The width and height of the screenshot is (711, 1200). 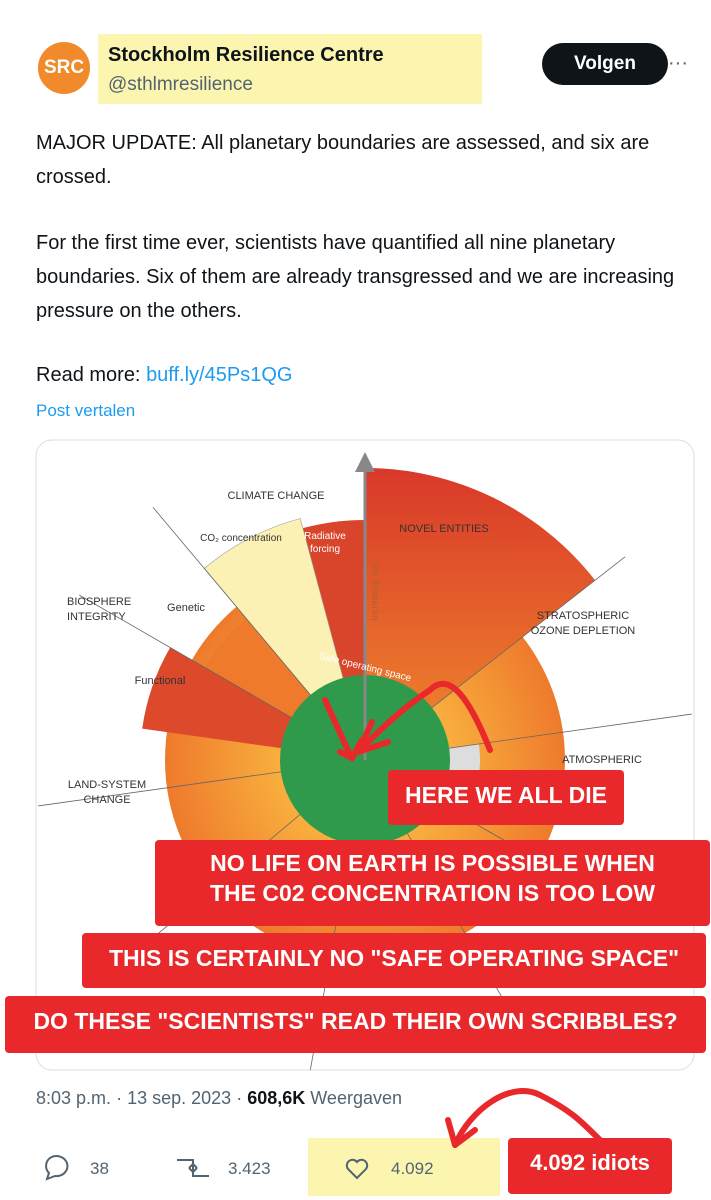 I want to click on views-label: Weergaven, so click(x=356, y=1098).